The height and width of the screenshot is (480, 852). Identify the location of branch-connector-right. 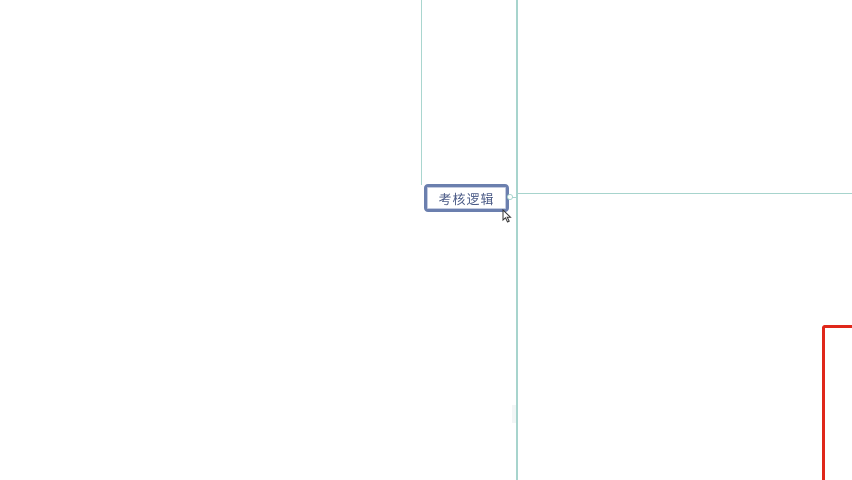
(685, 193).